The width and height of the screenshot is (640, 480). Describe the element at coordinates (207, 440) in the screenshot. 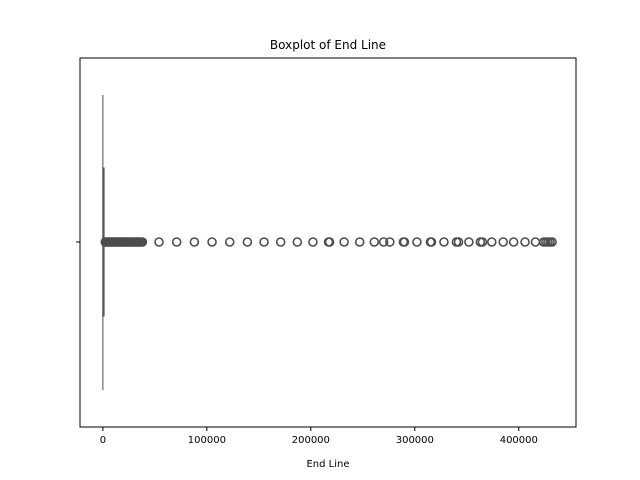

I see `x-tick-label: 100000` at that location.